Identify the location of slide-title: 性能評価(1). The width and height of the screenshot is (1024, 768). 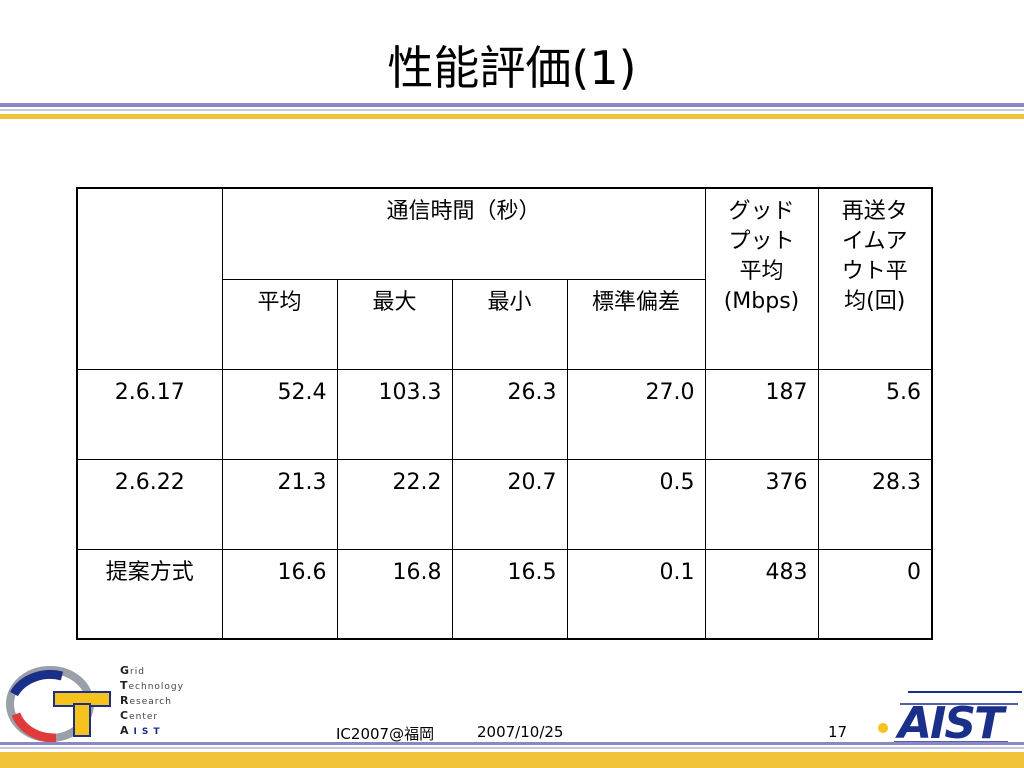
(512, 68).